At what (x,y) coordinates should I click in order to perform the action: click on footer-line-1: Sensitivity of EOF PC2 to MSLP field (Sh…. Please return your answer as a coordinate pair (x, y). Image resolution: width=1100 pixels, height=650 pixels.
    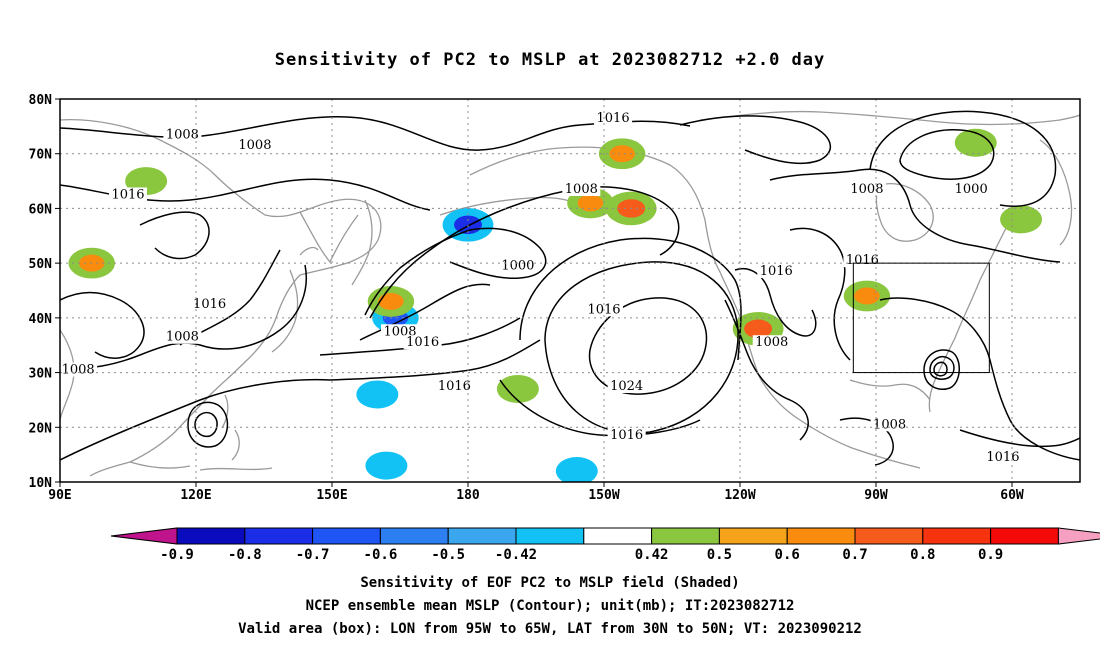
    Looking at the image, I should click on (550, 583).